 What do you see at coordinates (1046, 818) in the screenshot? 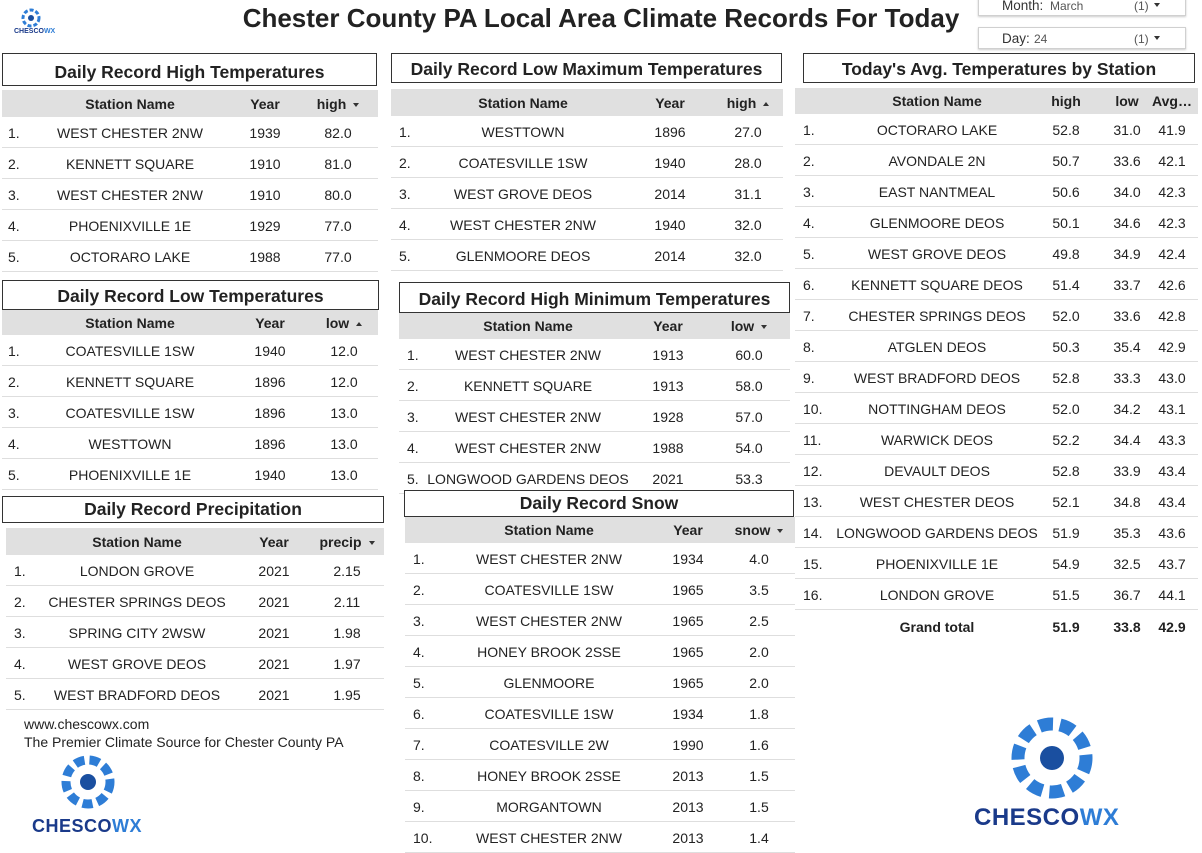
I see `logo-text: CHESCOWX` at bounding box center [1046, 818].